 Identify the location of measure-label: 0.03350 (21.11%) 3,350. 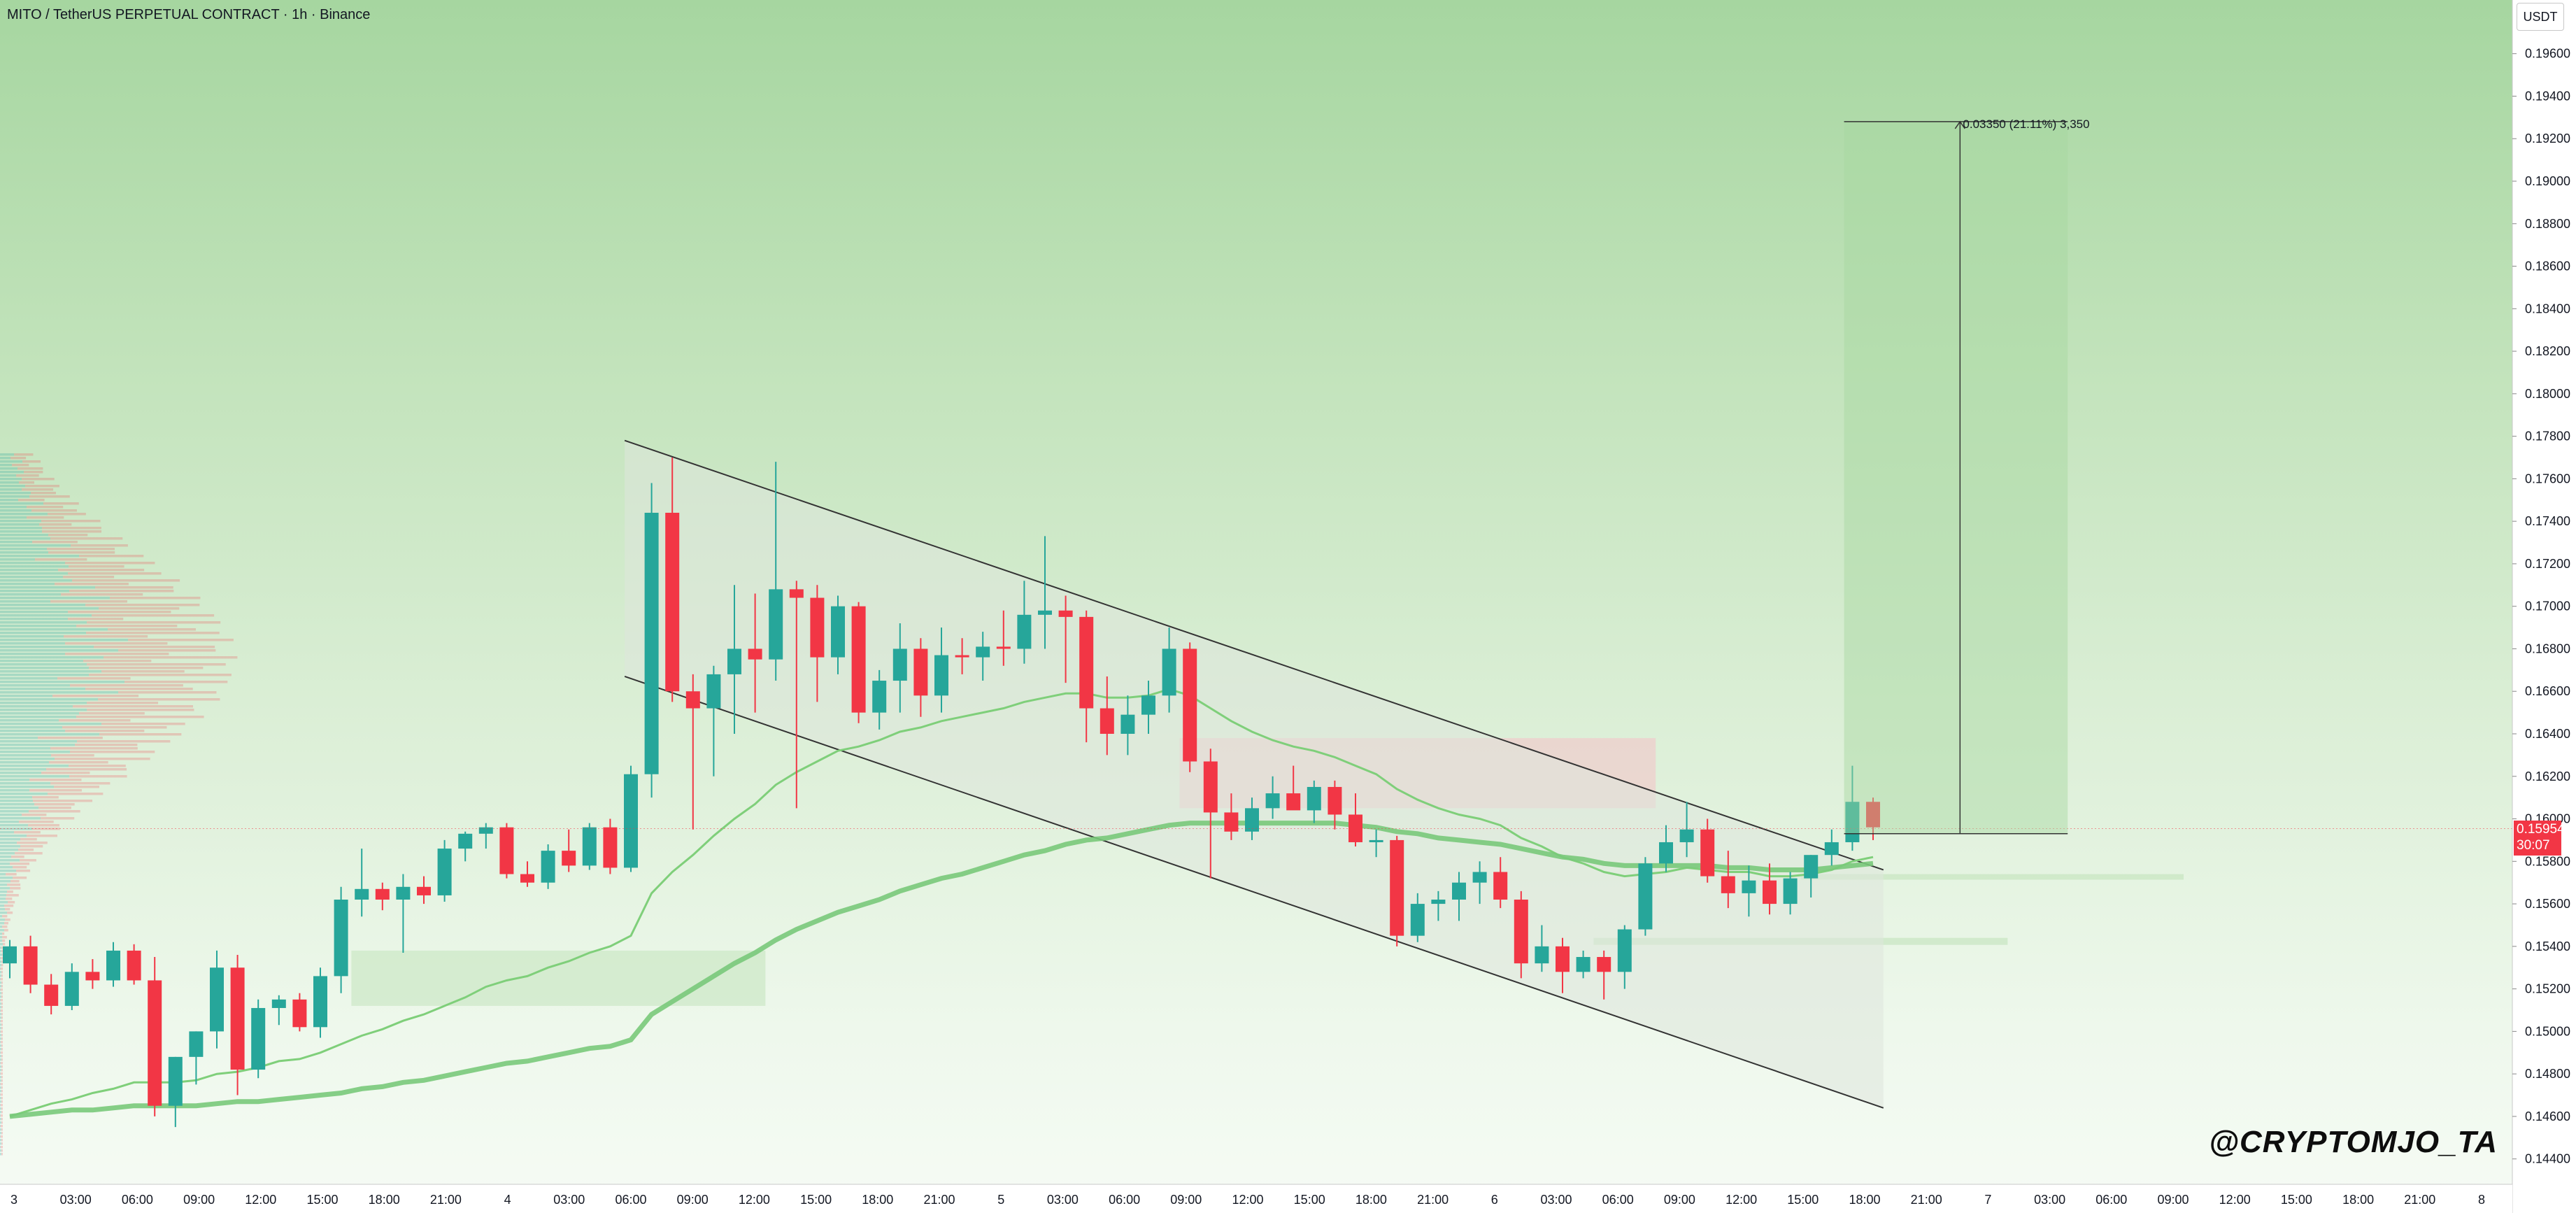
(2026, 125).